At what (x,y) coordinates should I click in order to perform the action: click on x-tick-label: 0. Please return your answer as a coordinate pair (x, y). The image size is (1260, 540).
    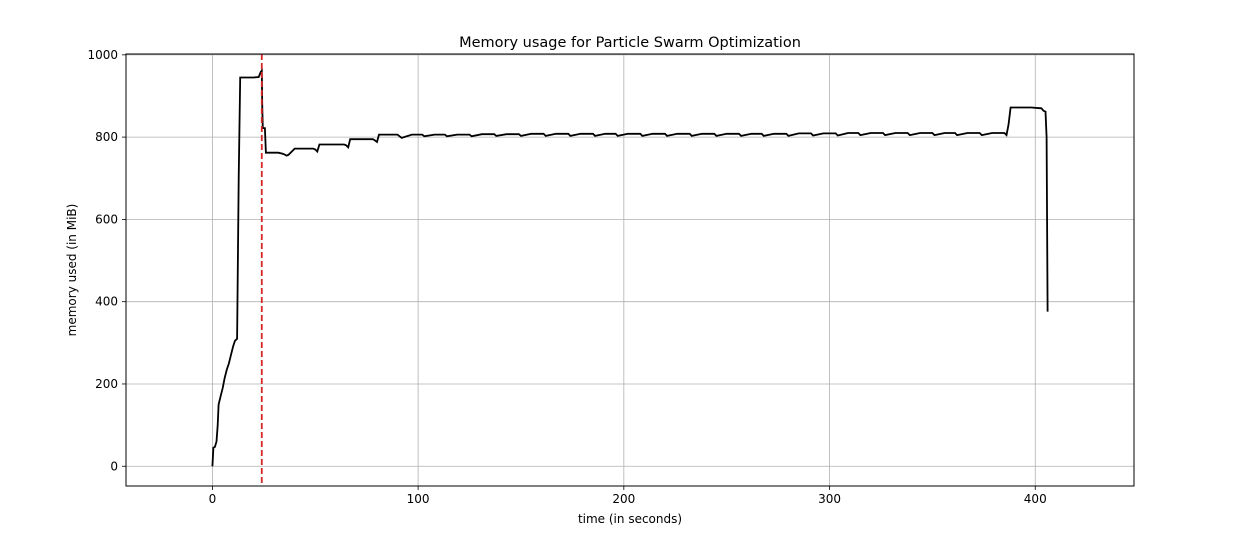
    Looking at the image, I should click on (213, 499).